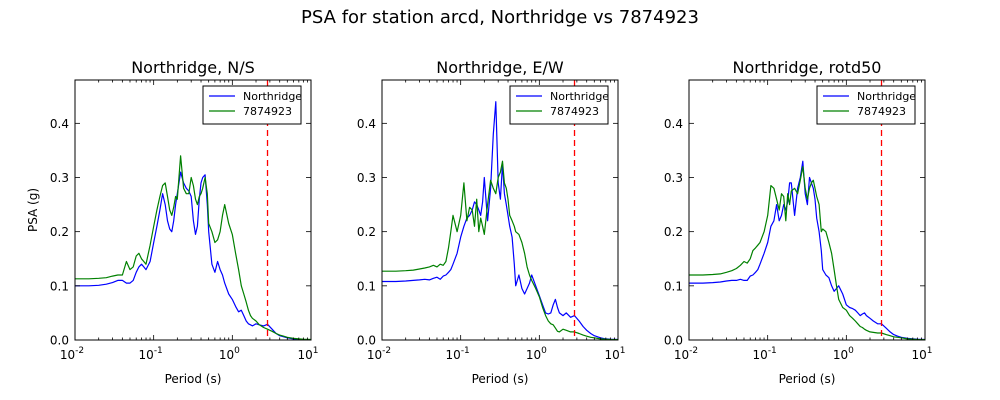  What do you see at coordinates (33, 210) in the screenshot?
I see `y-axis-label: PSA (g)` at bounding box center [33, 210].